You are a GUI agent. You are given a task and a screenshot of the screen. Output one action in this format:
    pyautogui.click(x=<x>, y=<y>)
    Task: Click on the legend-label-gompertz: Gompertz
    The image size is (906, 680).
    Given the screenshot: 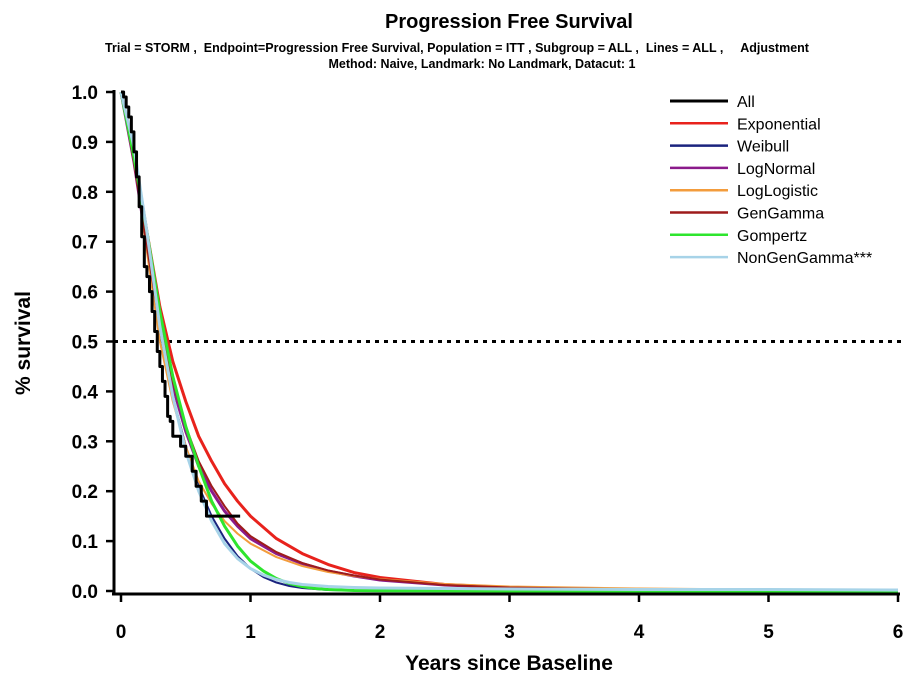 What is the action you would take?
    pyautogui.click(x=772, y=236)
    